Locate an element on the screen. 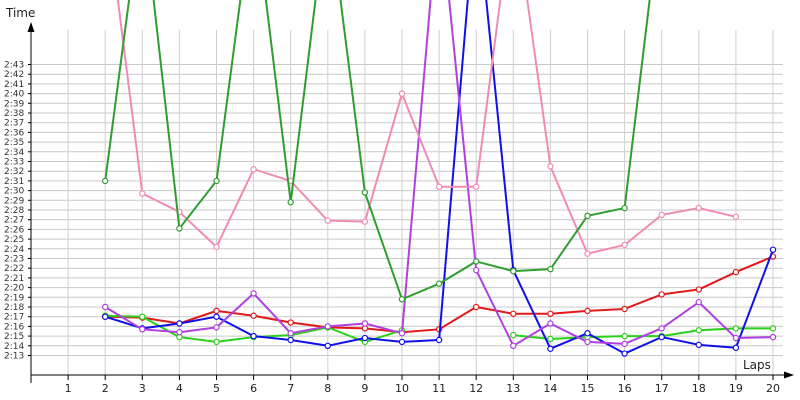 The width and height of the screenshot is (800, 400). y-tick-label: 2:20 is located at coordinates (14, 289).